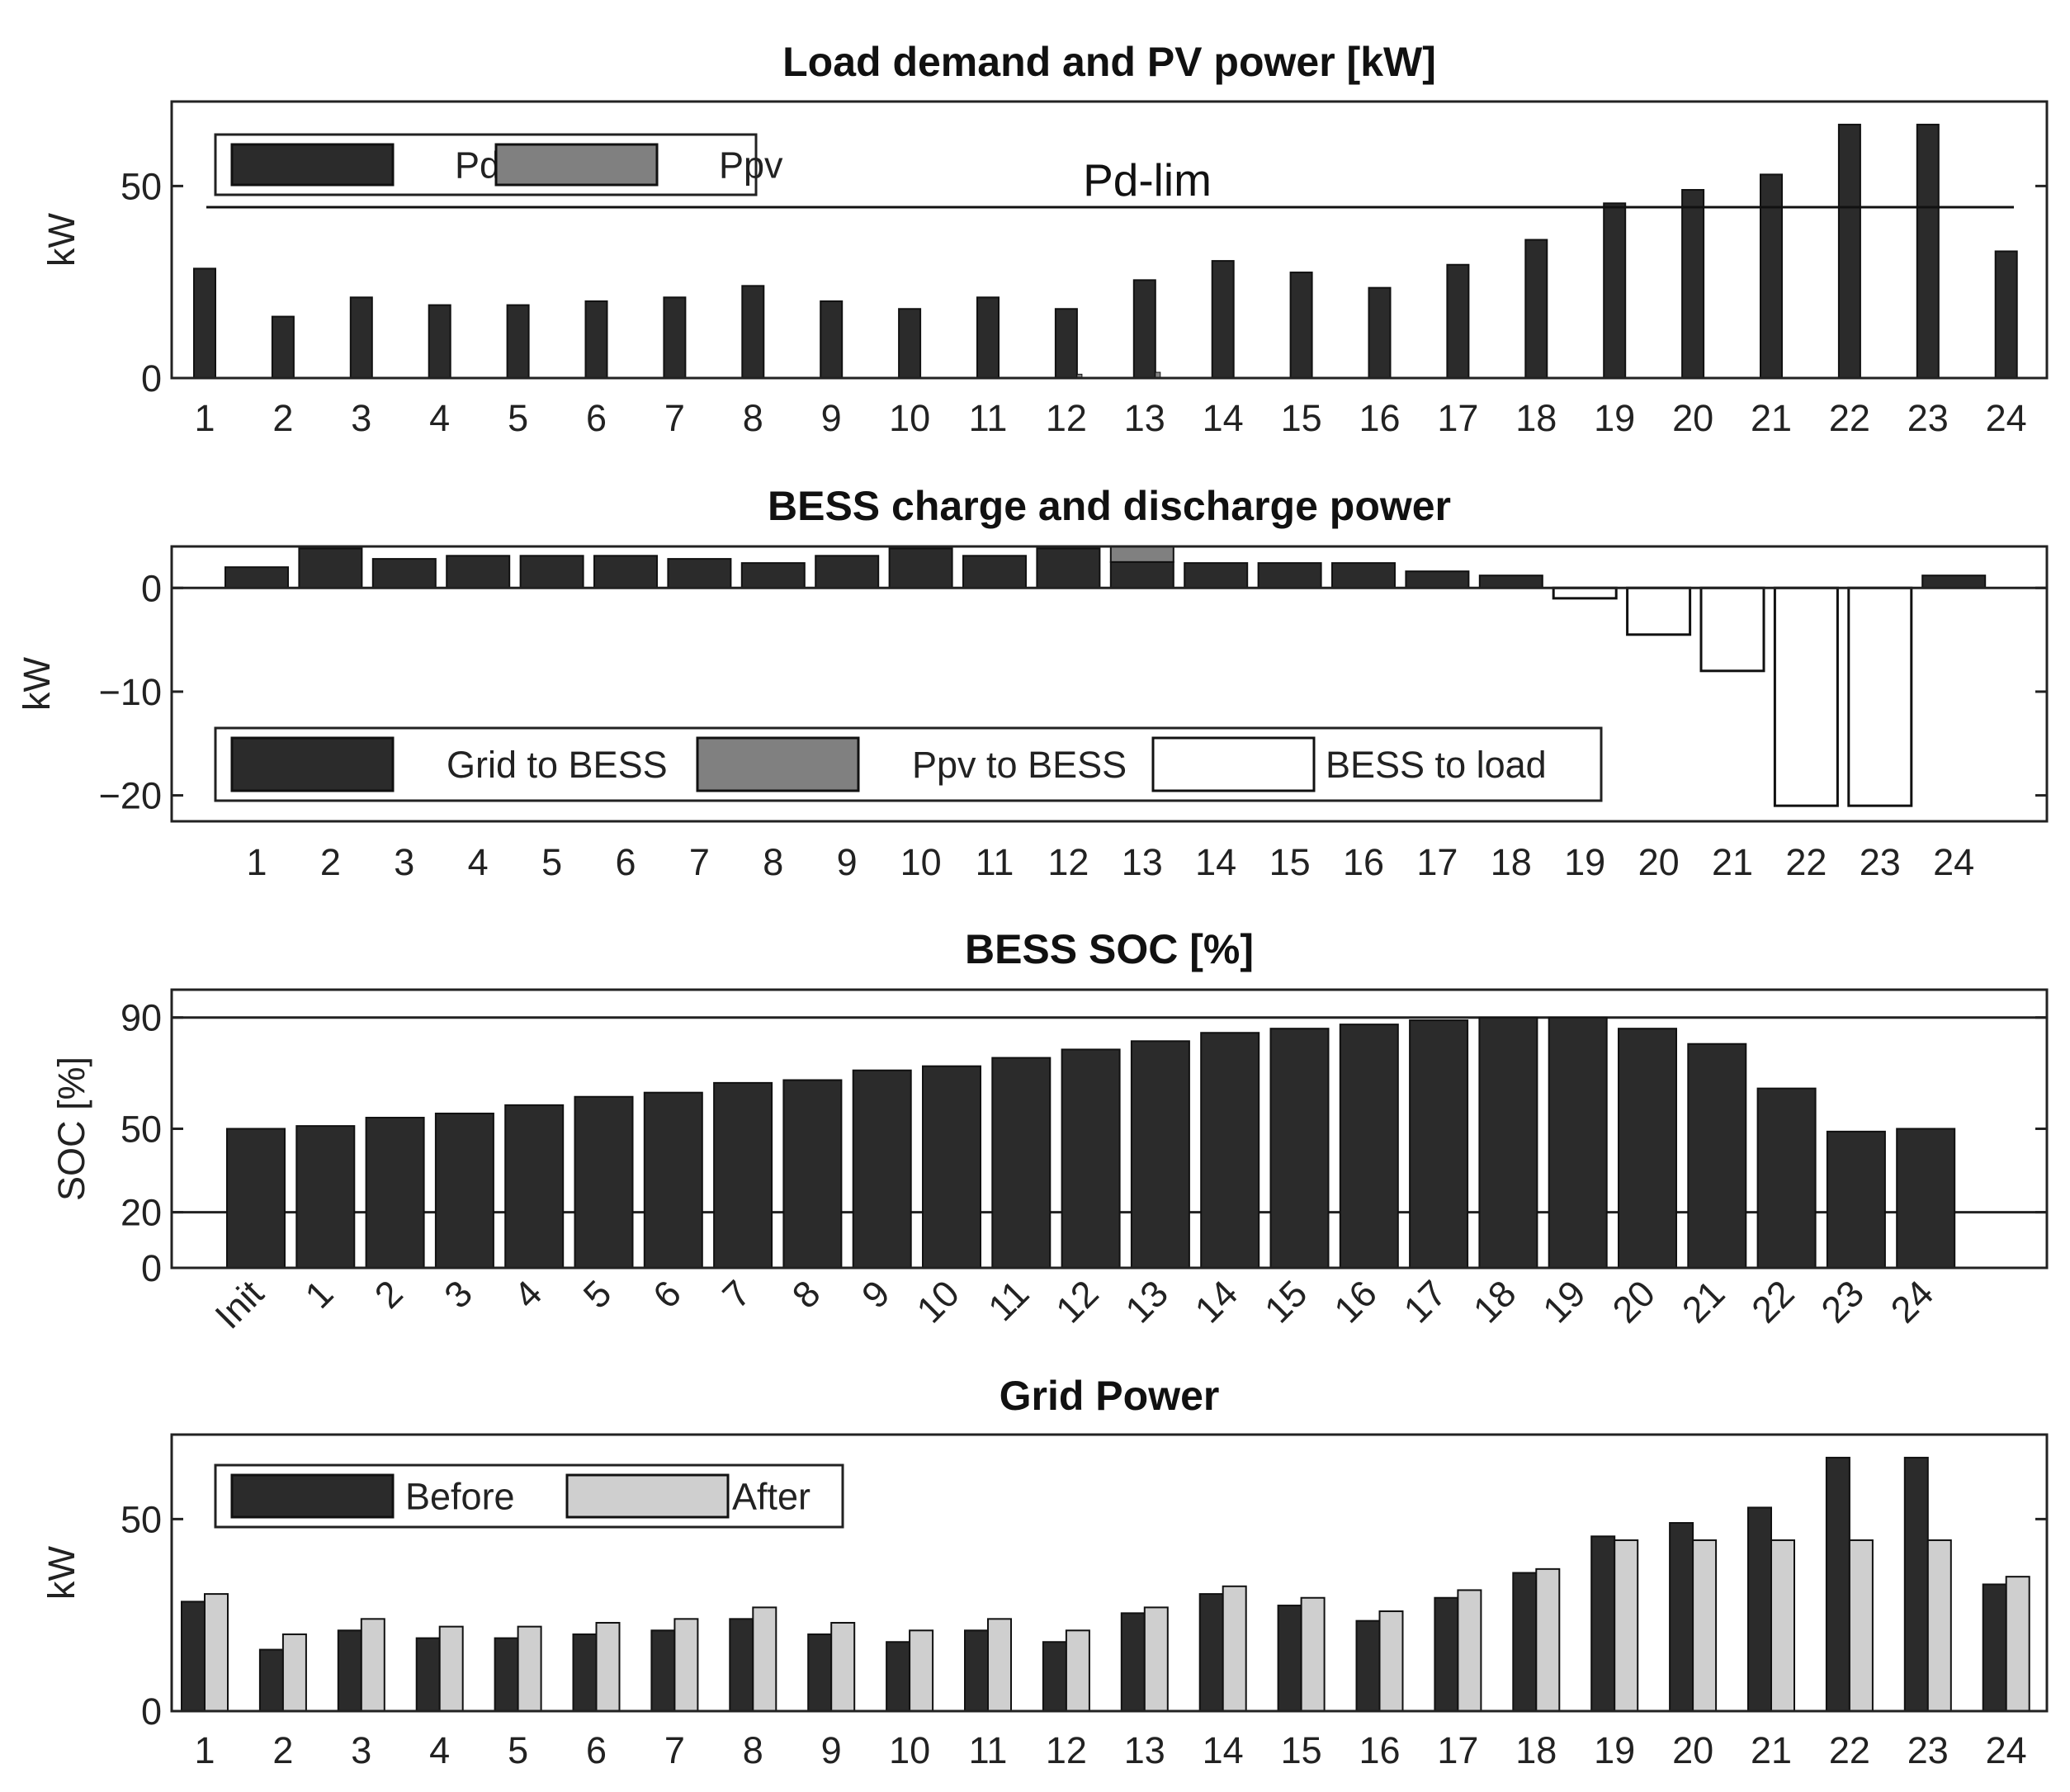  What do you see at coordinates (831, 1750) in the screenshot?
I see `x-tick-label: 9` at bounding box center [831, 1750].